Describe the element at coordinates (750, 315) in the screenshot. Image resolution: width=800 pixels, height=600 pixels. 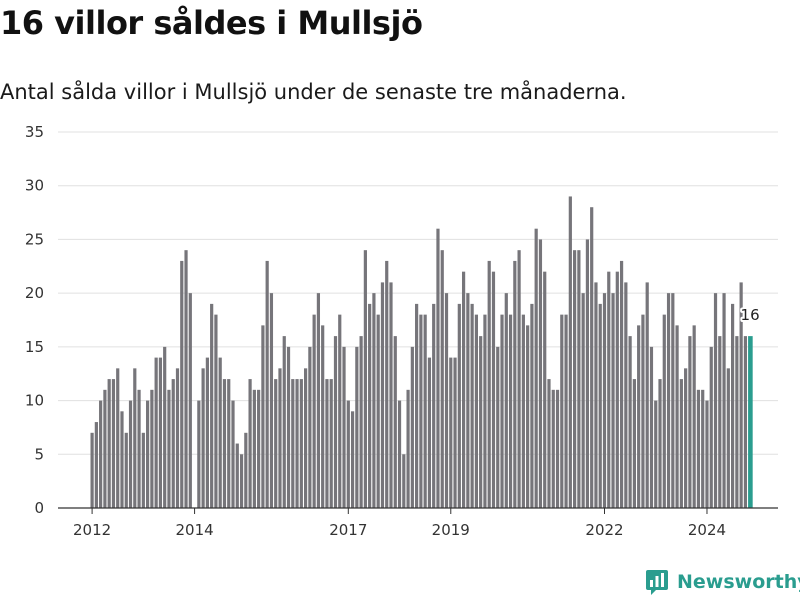
I see `data-label: 16` at that location.